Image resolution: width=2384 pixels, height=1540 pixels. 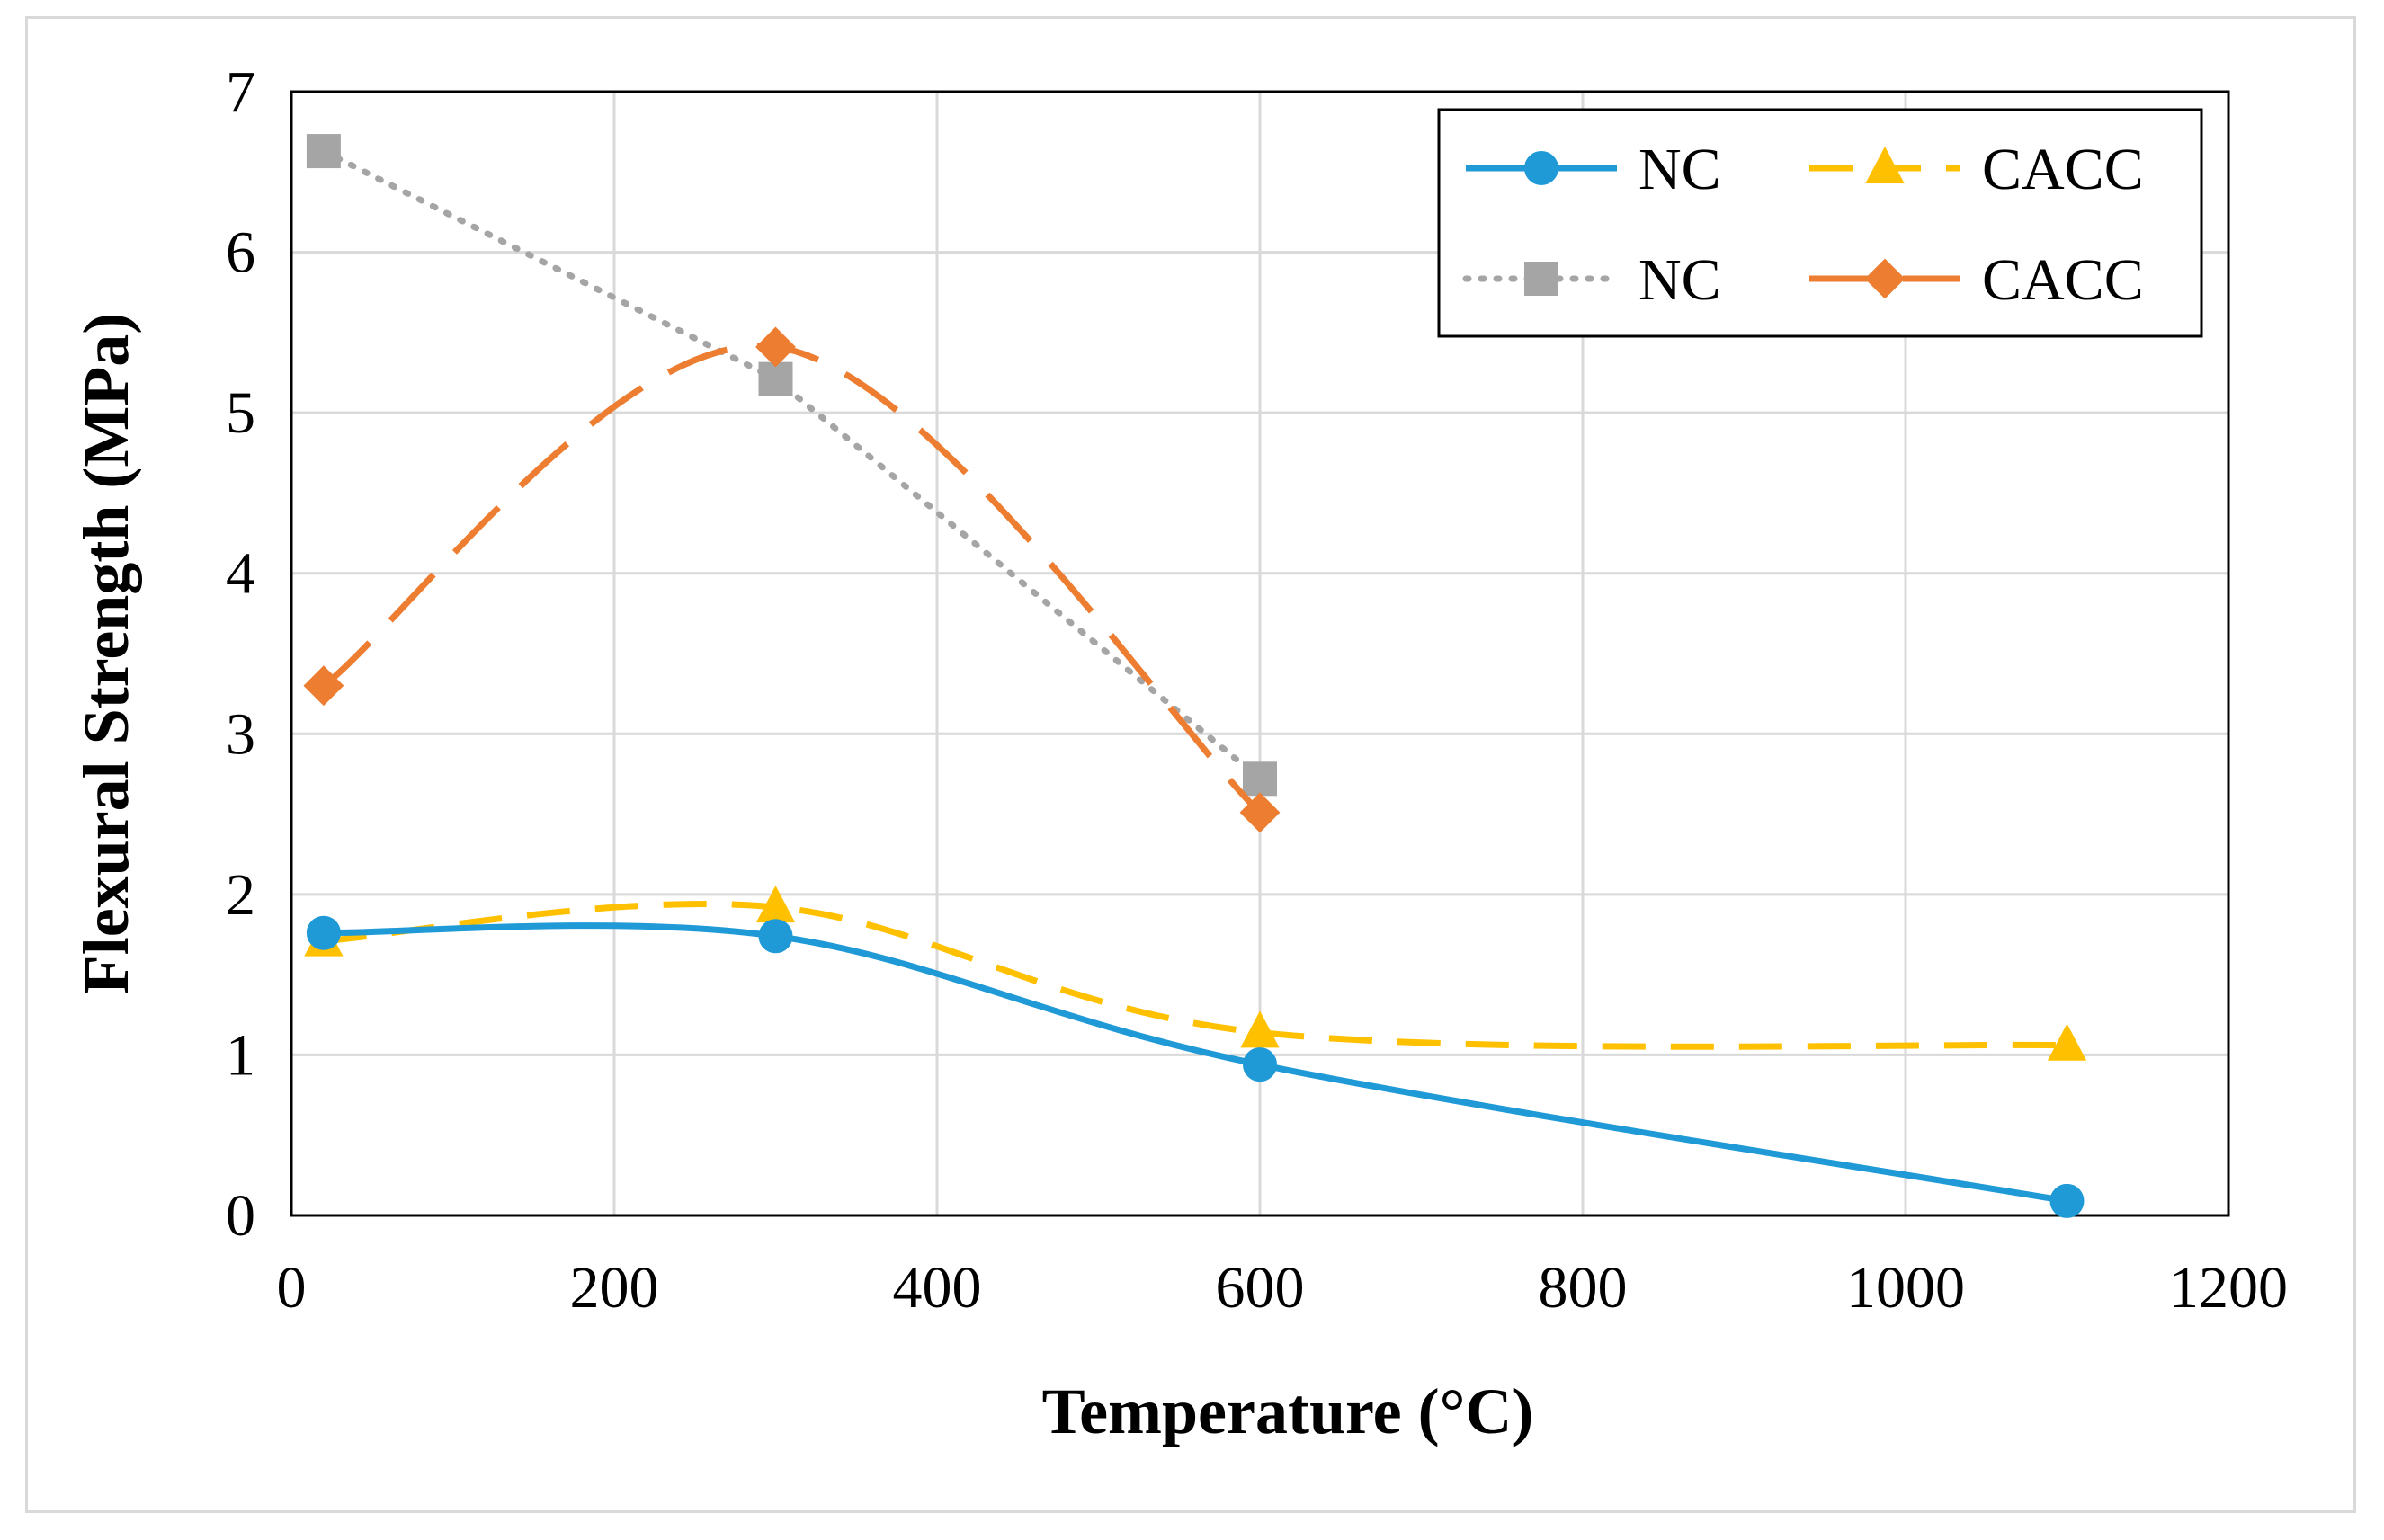 What do you see at coordinates (1885, 278) in the screenshot?
I see `legend-marker-diamond` at bounding box center [1885, 278].